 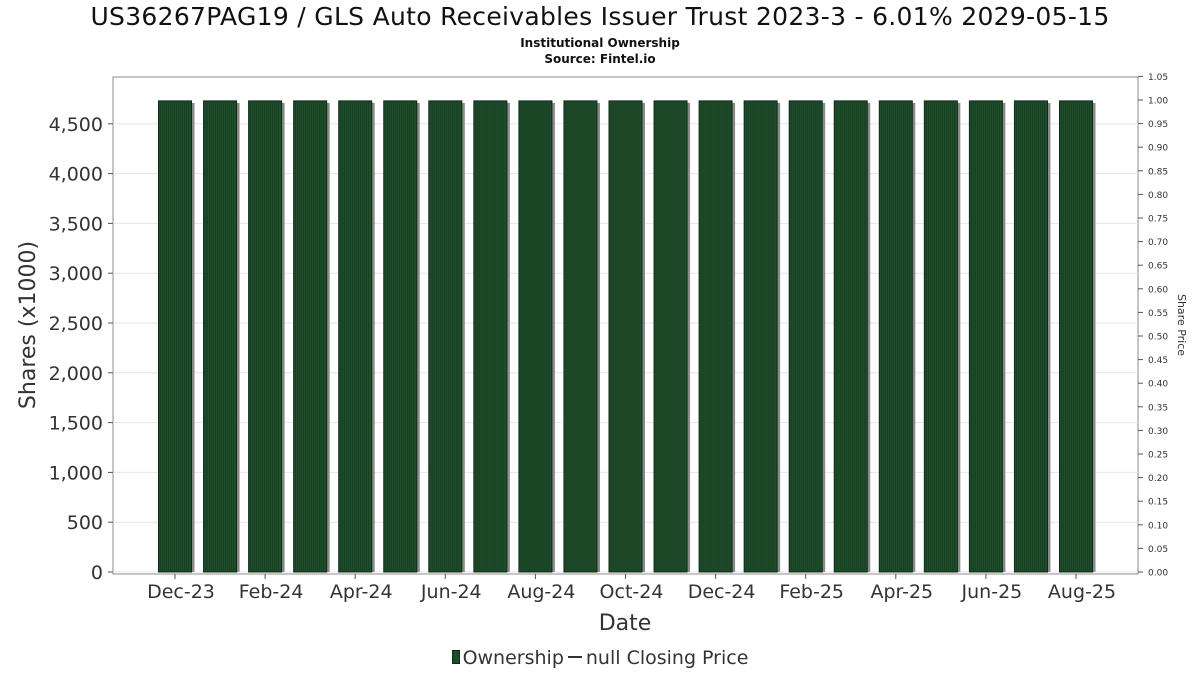 What do you see at coordinates (600, 43) in the screenshot?
I see `chart-subtitle: Institutional Ownership` at bounding box center [600, 43].